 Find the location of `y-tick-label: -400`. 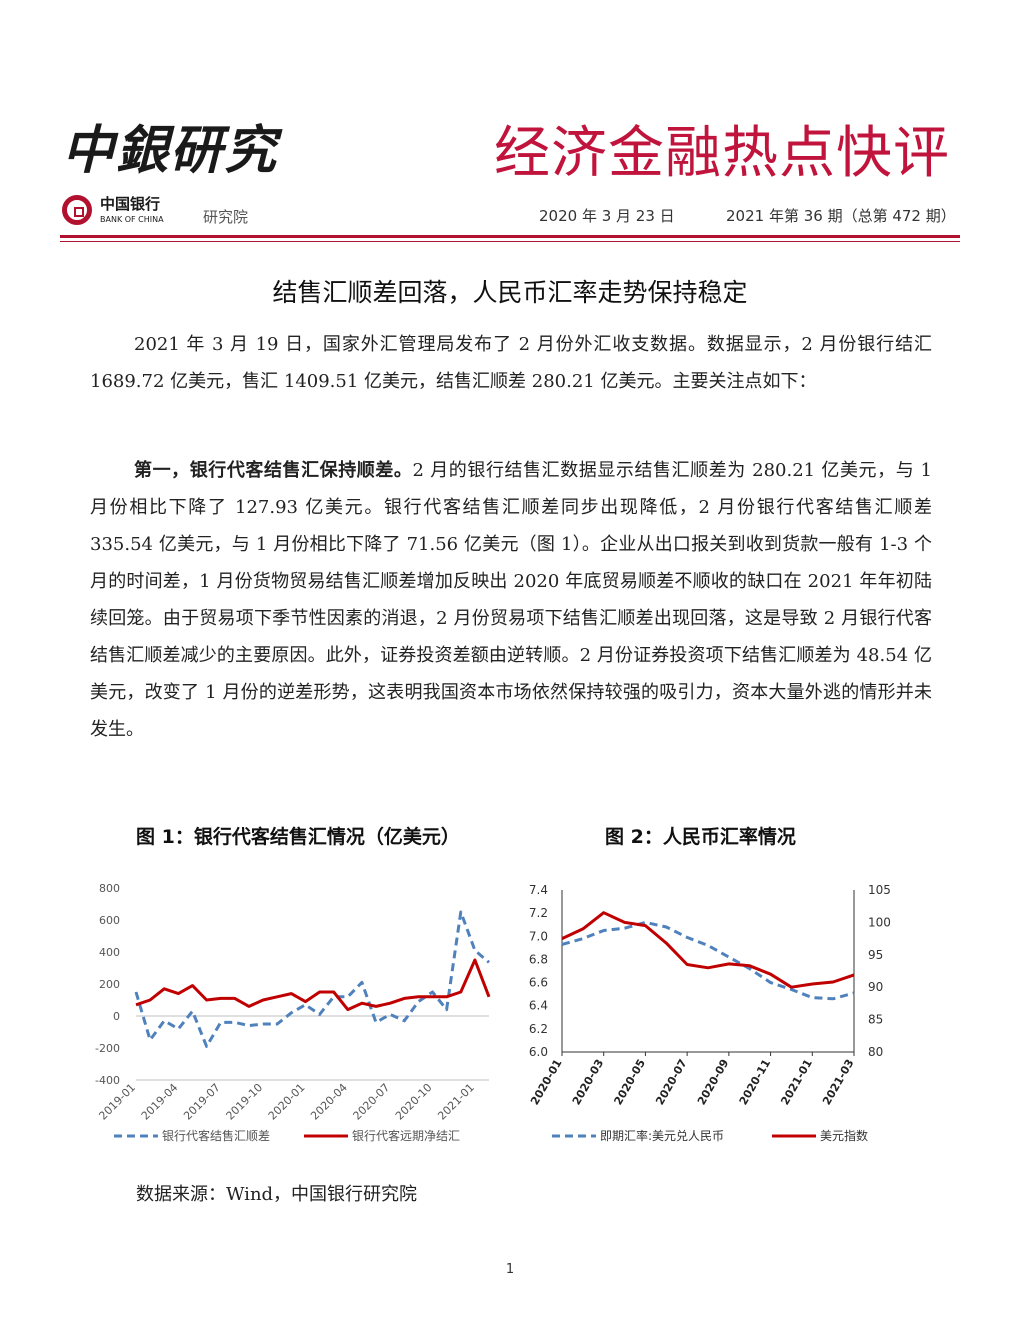

y-tick-label: -400 is located at coordinates (107, 1080).